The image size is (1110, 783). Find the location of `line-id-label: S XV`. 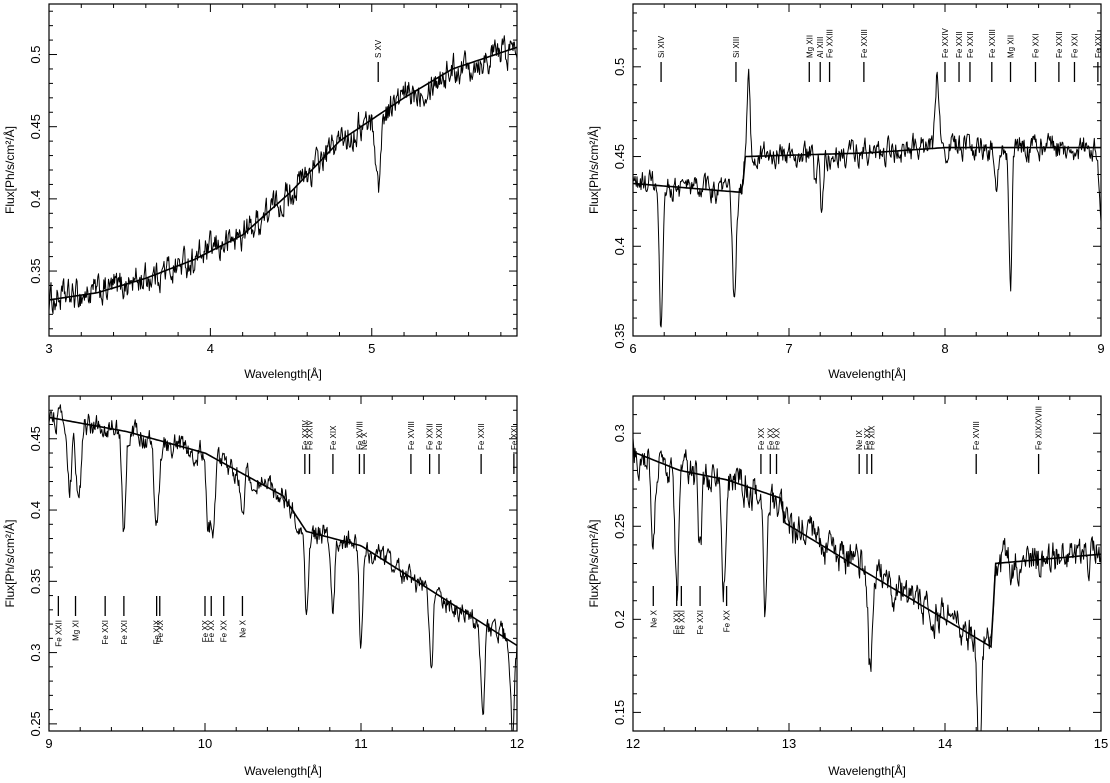

line-id-label: S XV is located at coordinates (378, 48).